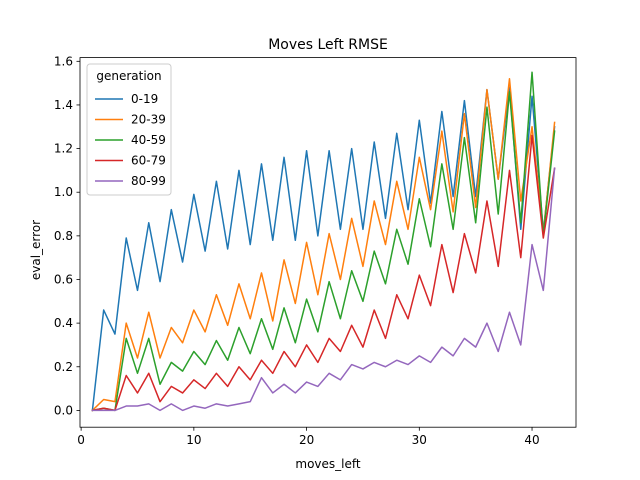 This screenshot has width=640, height=480. What do you see at coordinates (128, 76) in the screenshot?
I see `legend-title: generation` at bounding box center [128, 76].